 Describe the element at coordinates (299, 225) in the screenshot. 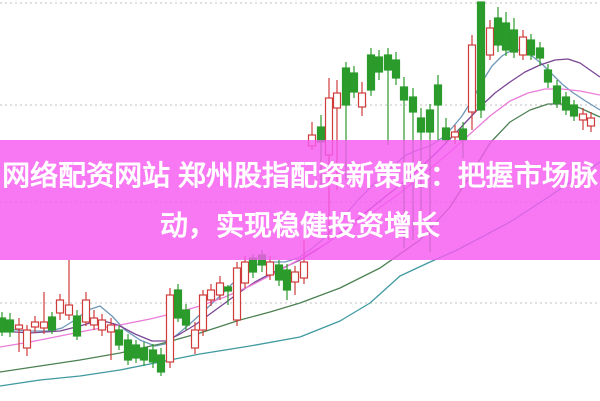

I see `banner-title-line2: 动，实现稳健投资增长` at that location.